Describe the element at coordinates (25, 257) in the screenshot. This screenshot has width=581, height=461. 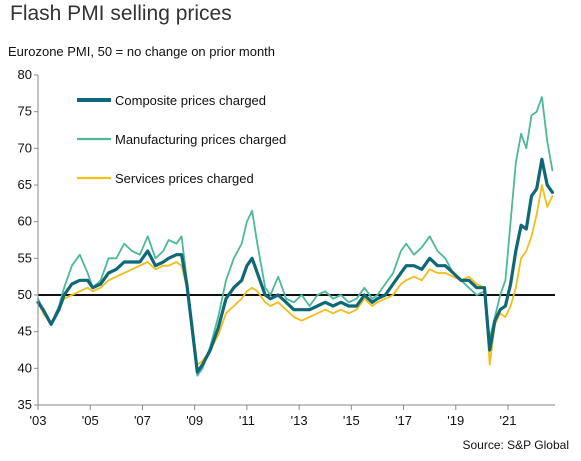
I see `y-tick-label: 55` at that location.